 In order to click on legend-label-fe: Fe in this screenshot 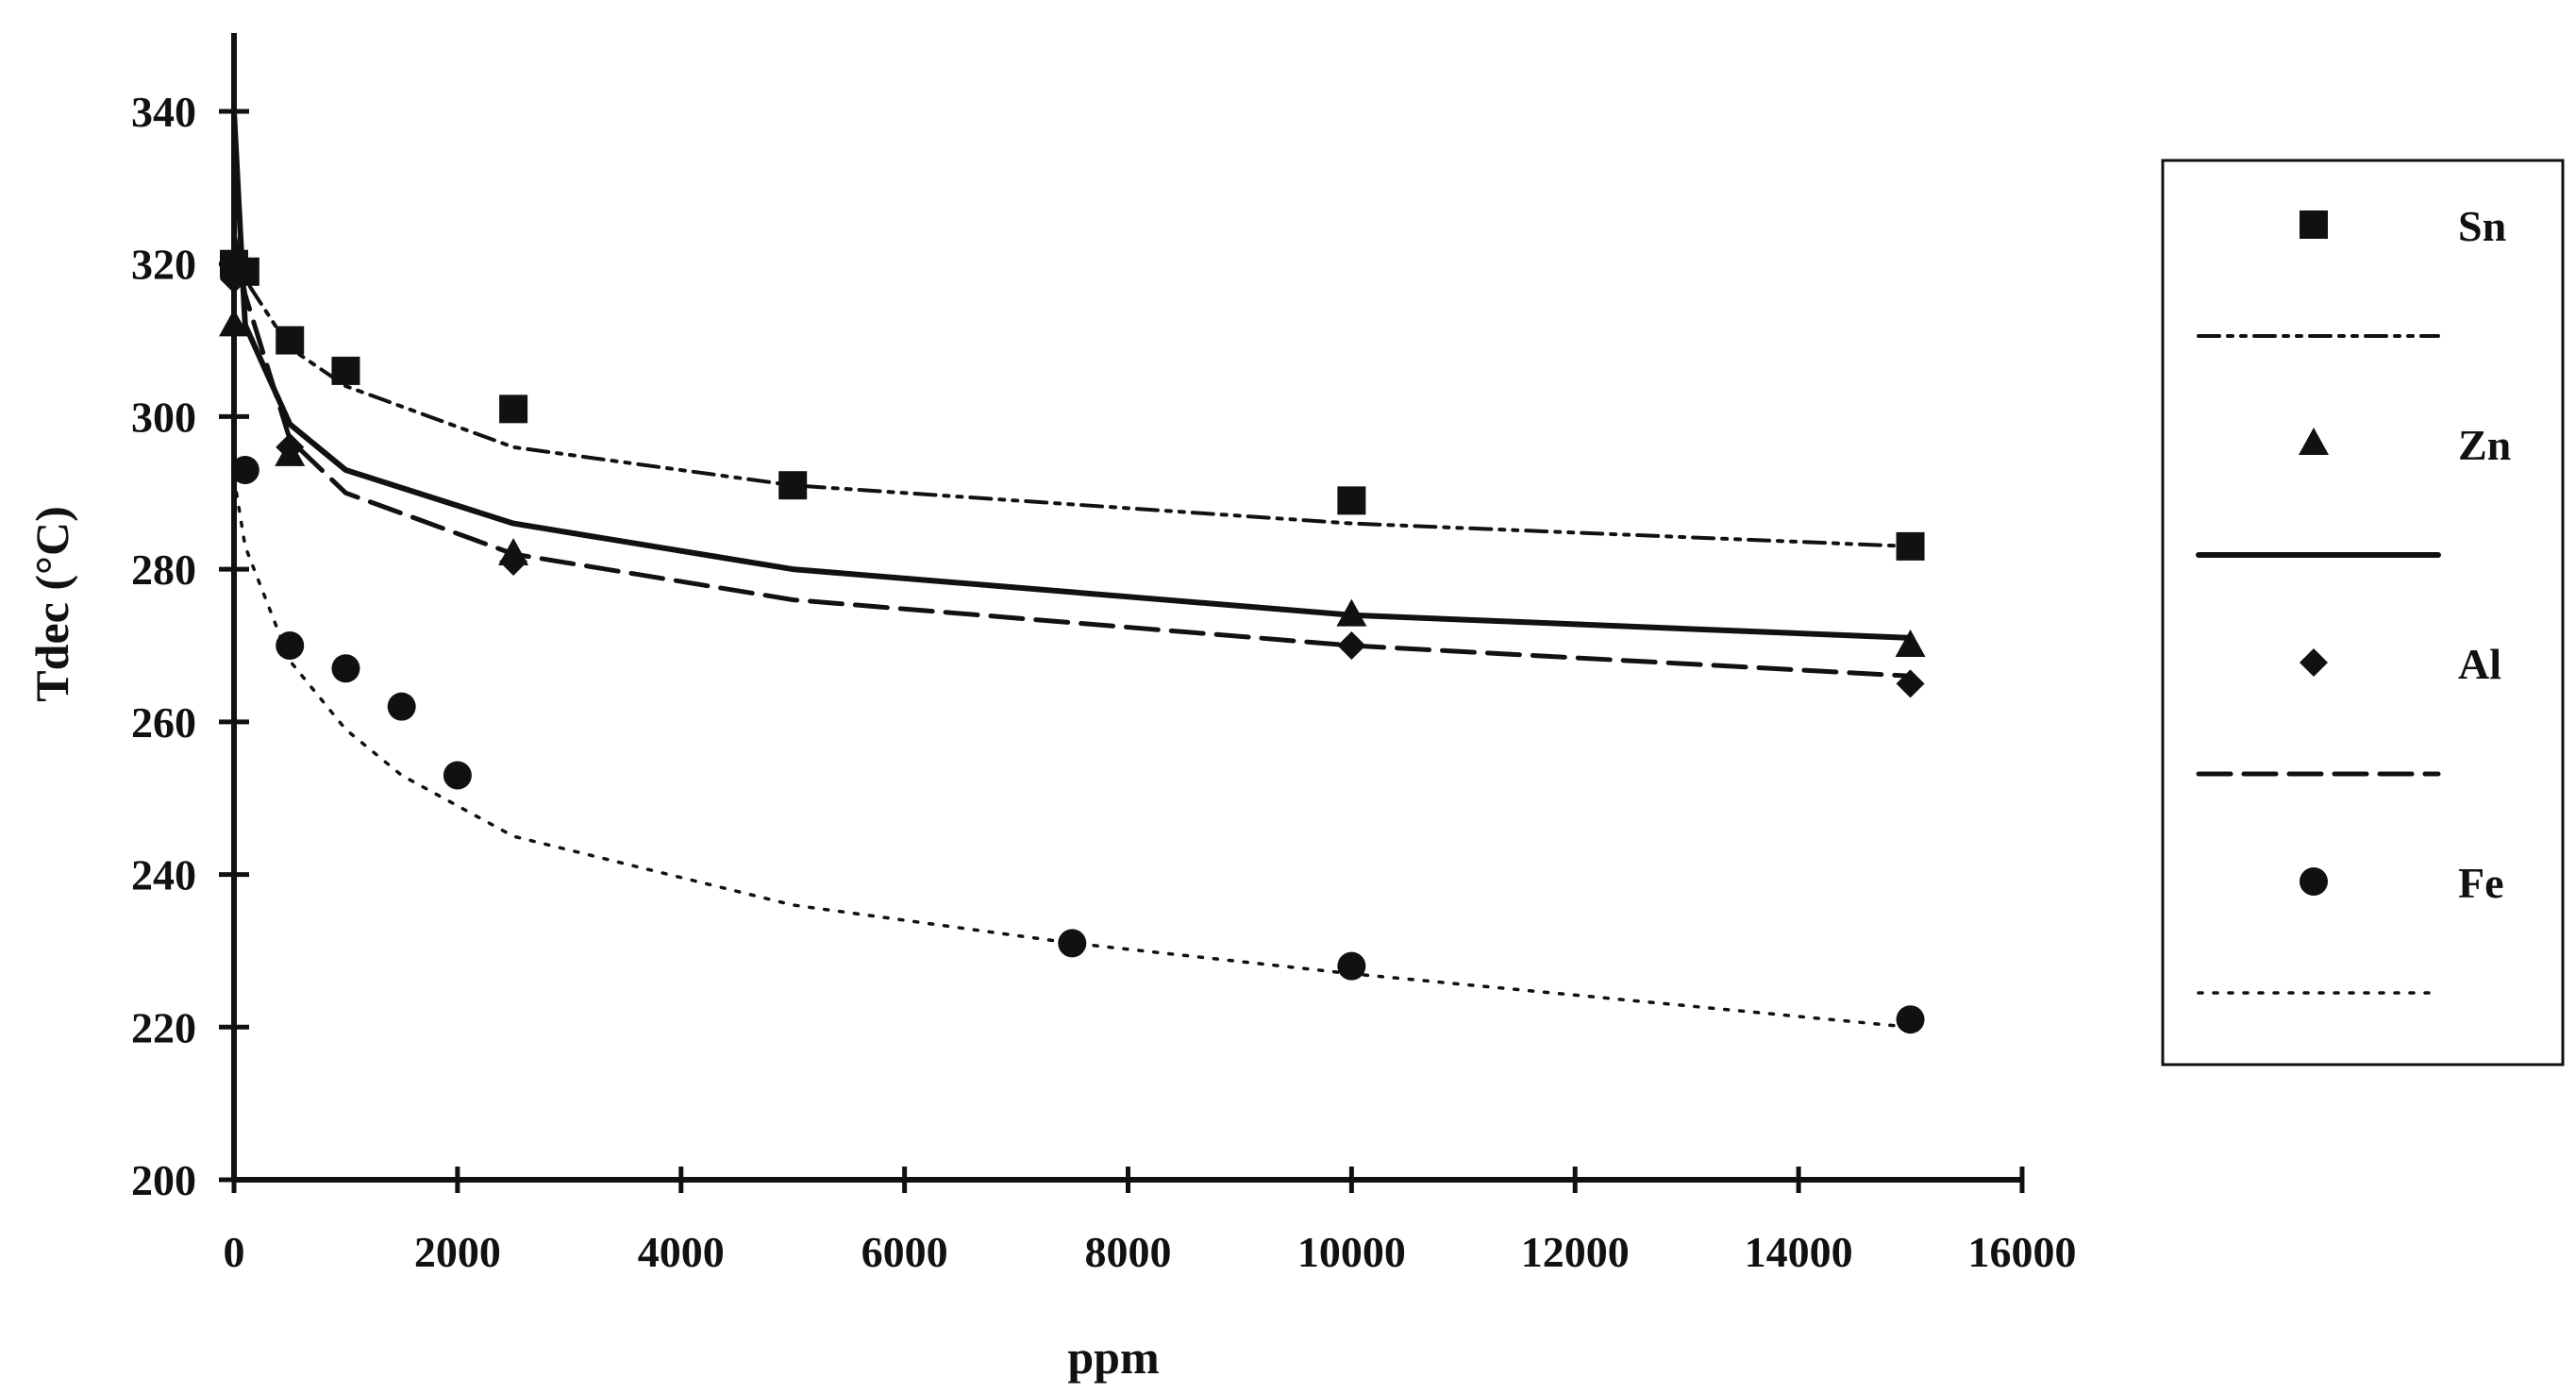, I will do `click(2481, 883)`.